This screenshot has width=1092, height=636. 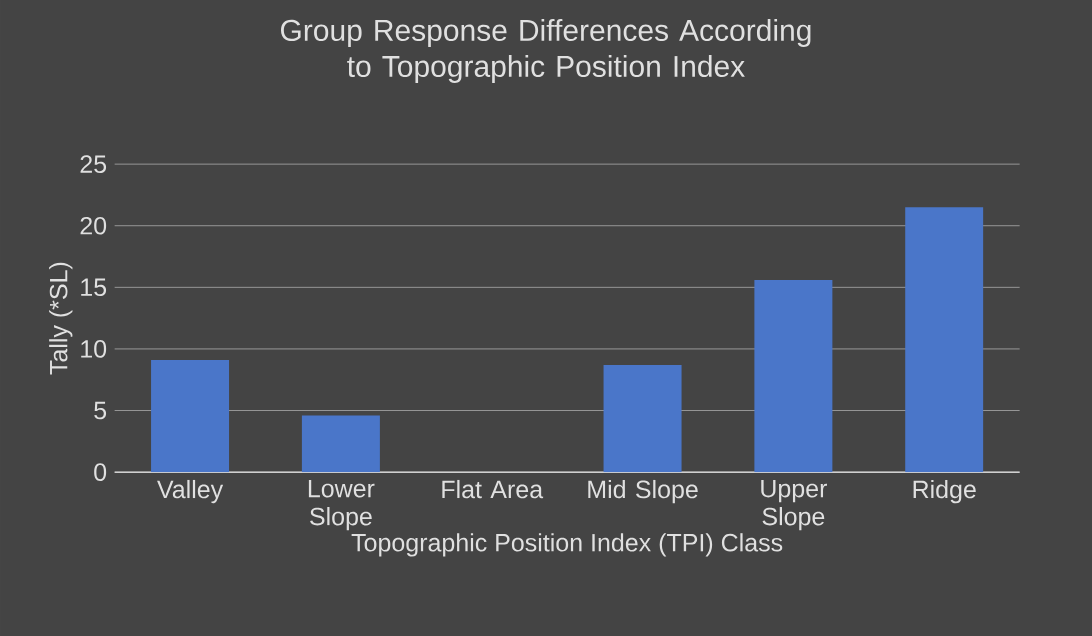 I want to click on x-tick-label: Valley, so click(x=190, y=491).